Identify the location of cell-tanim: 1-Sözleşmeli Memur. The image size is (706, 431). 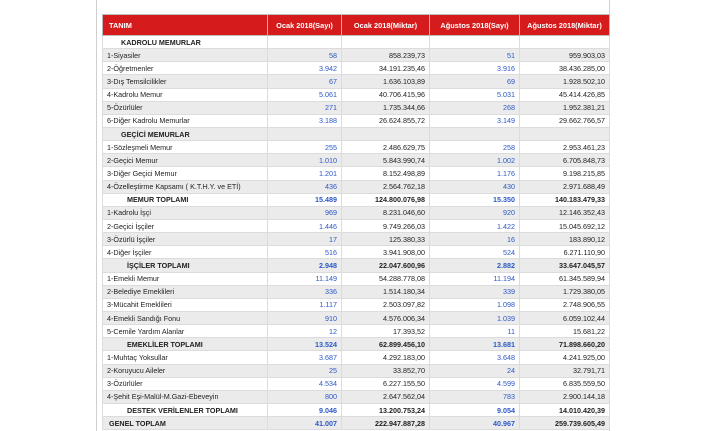
(185, 147).